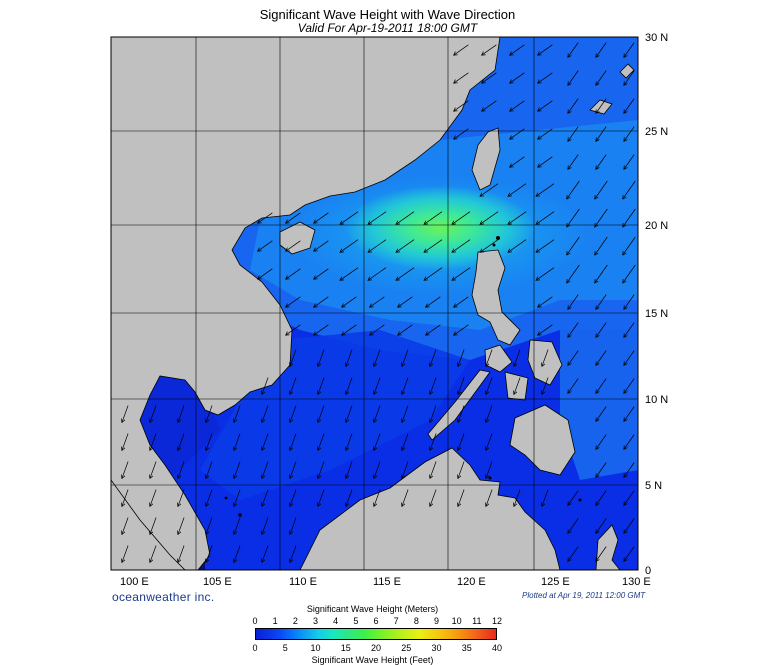 This screenshot has width=775, height=665. I want to click on colorbar-meter-tick: 12, so click(497, 621).